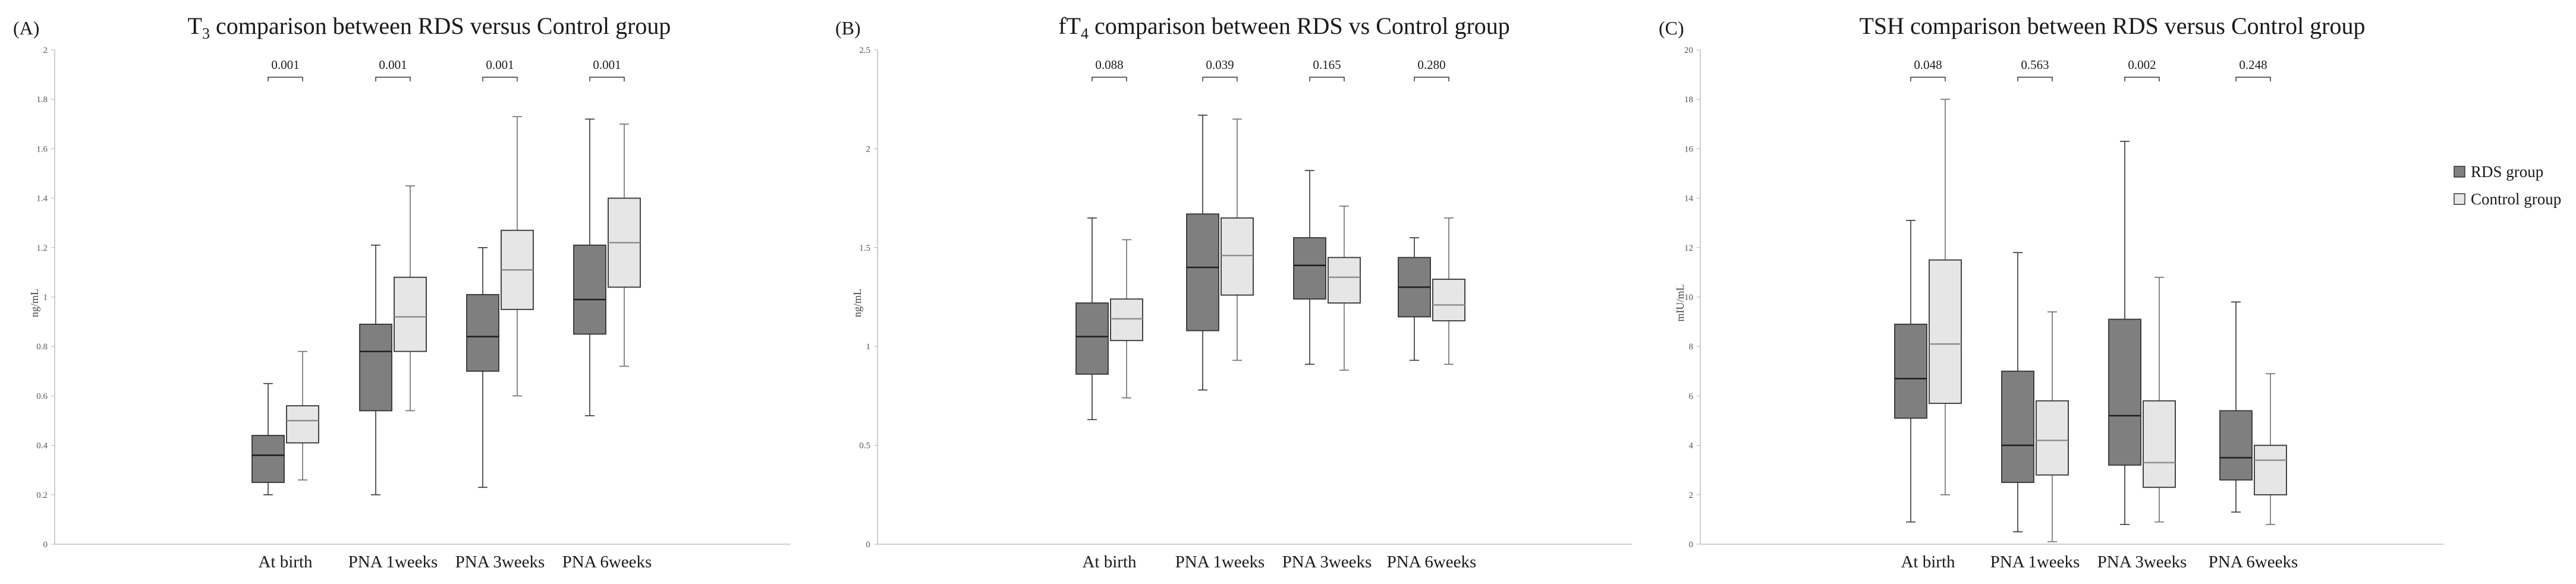  I want to click on p-value-label: 0.002, so click(2142, 65).